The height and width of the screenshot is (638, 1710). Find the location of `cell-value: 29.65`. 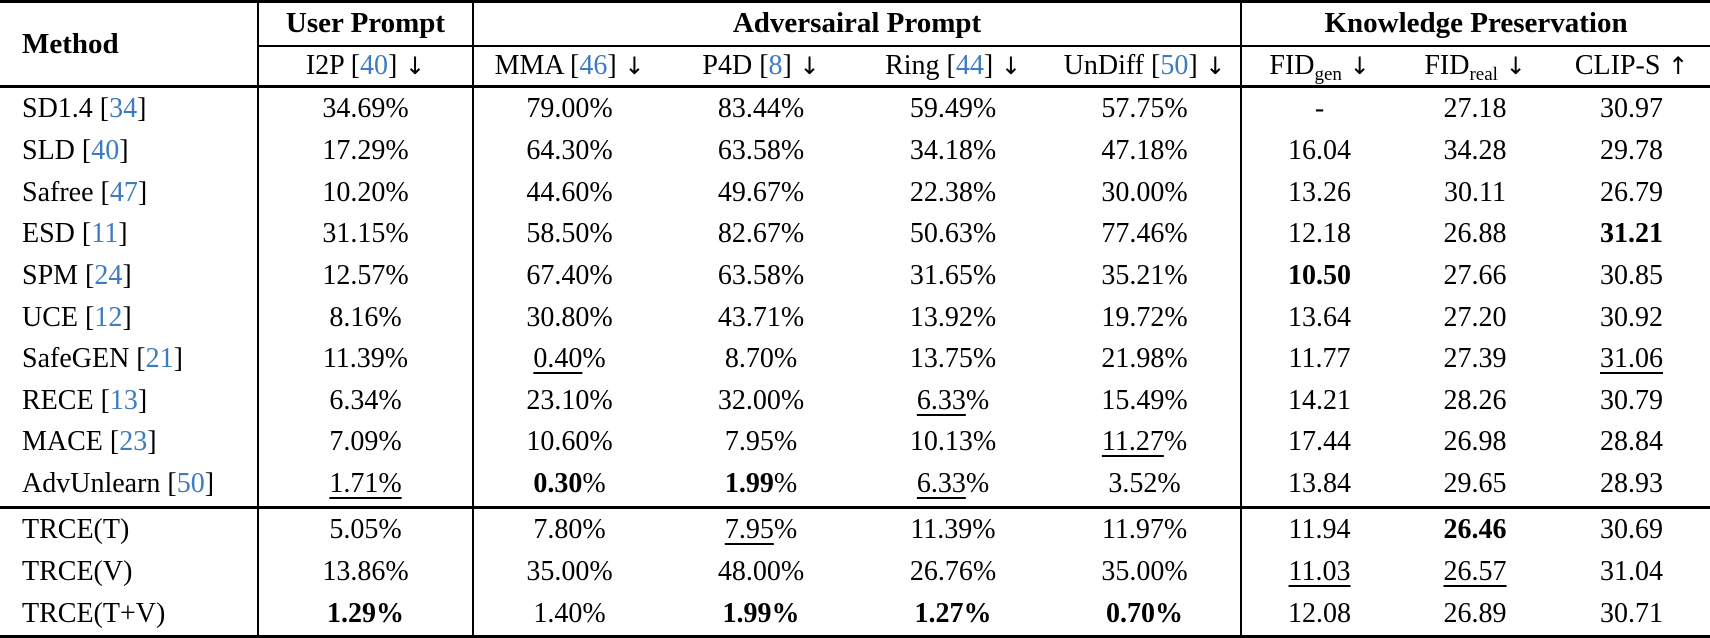

cell-value: 29.65 is located at coordinates (1475, 484).